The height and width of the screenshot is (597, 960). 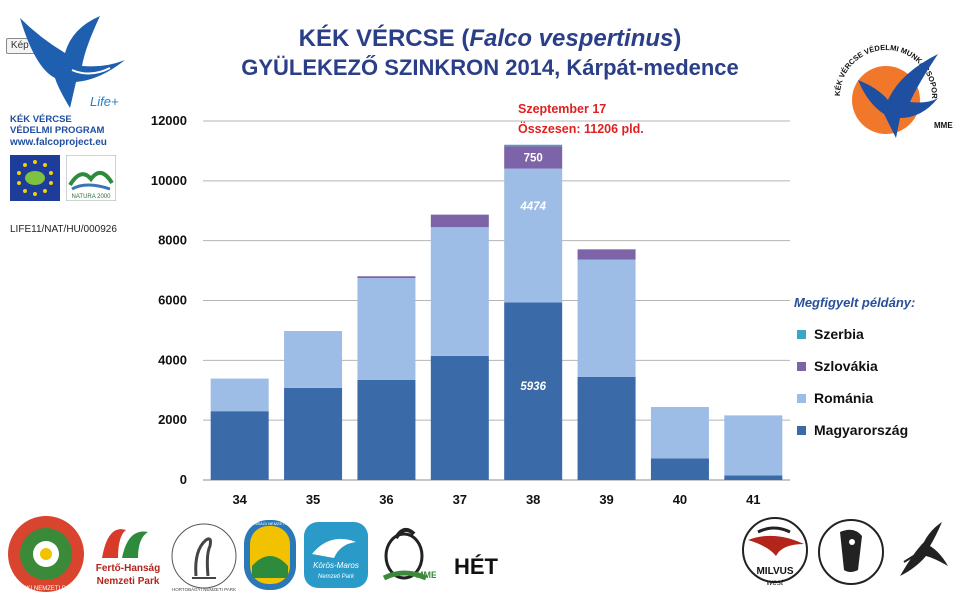 I want to click on bar-segment-magyarország-41, so click(x=753, y=477).